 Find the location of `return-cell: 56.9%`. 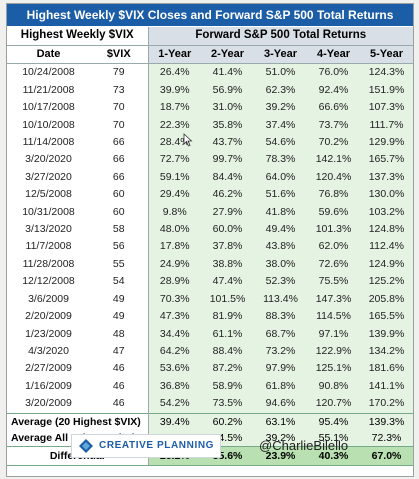

return-cell: 56.9% is located at coordinates (227, 90).